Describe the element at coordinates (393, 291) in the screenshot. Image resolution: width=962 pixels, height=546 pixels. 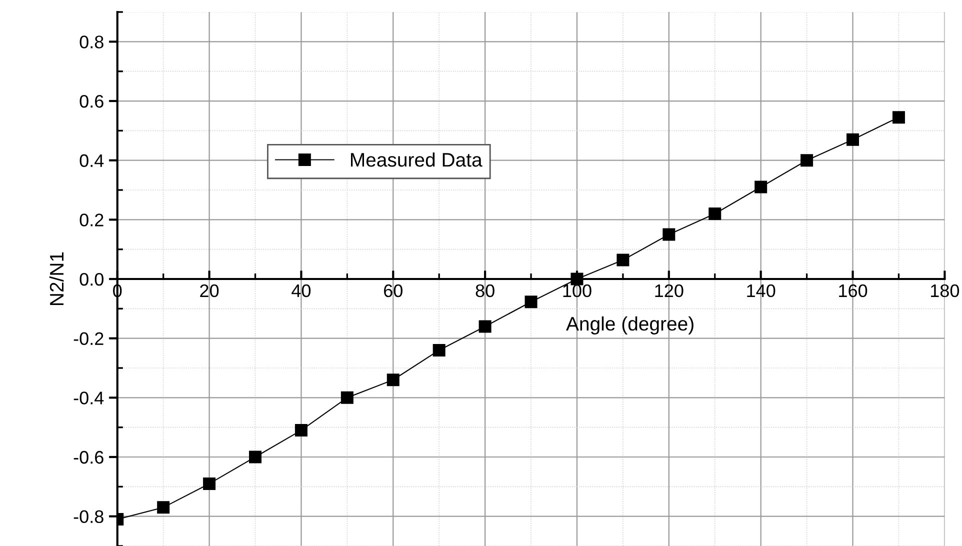
I see `x-tick-label: 60` at that location.